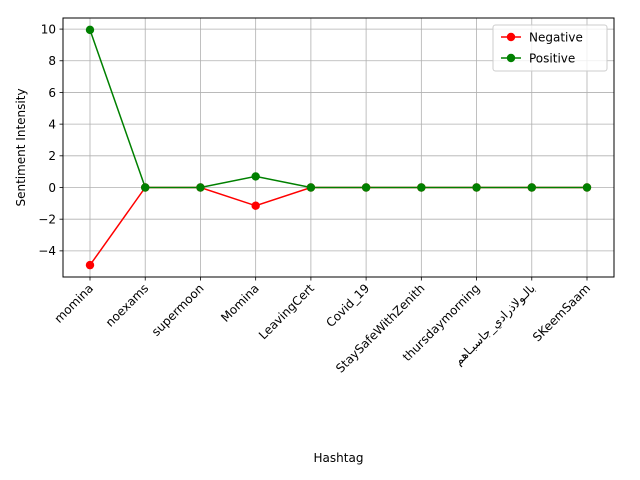 Image resolution: width=640 pixels, height=480 pixels. I want to click on legend-label-negative: Negative, so click(556, 37).